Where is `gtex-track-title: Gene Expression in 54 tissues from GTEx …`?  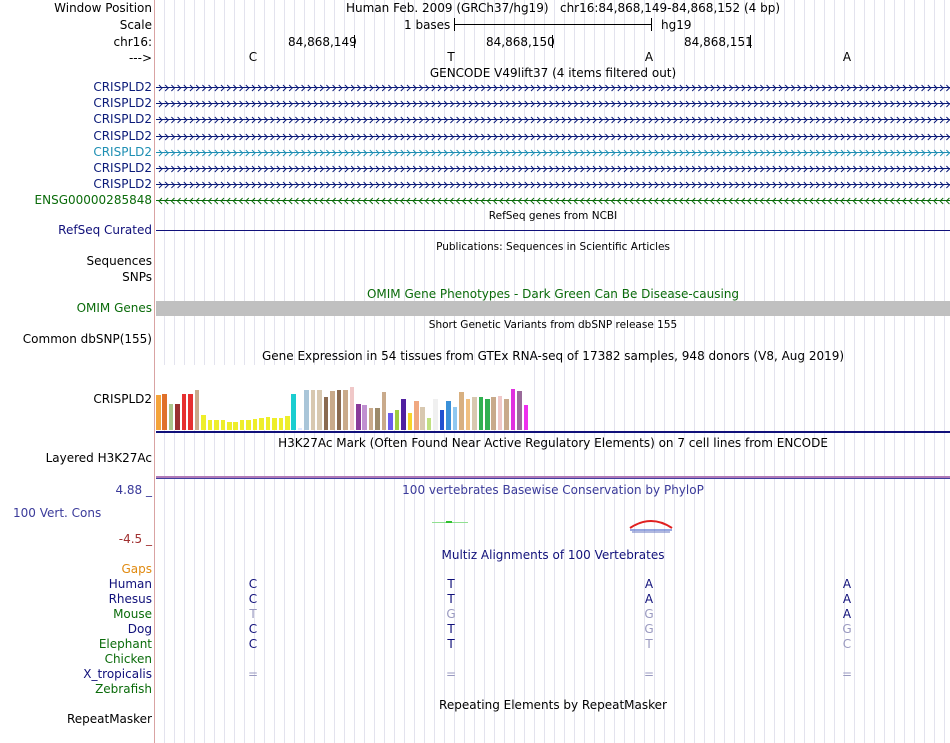
gtex-track-title: Gene Expression in 54 tissues from GTEx … is located at coordinates (553, 356).